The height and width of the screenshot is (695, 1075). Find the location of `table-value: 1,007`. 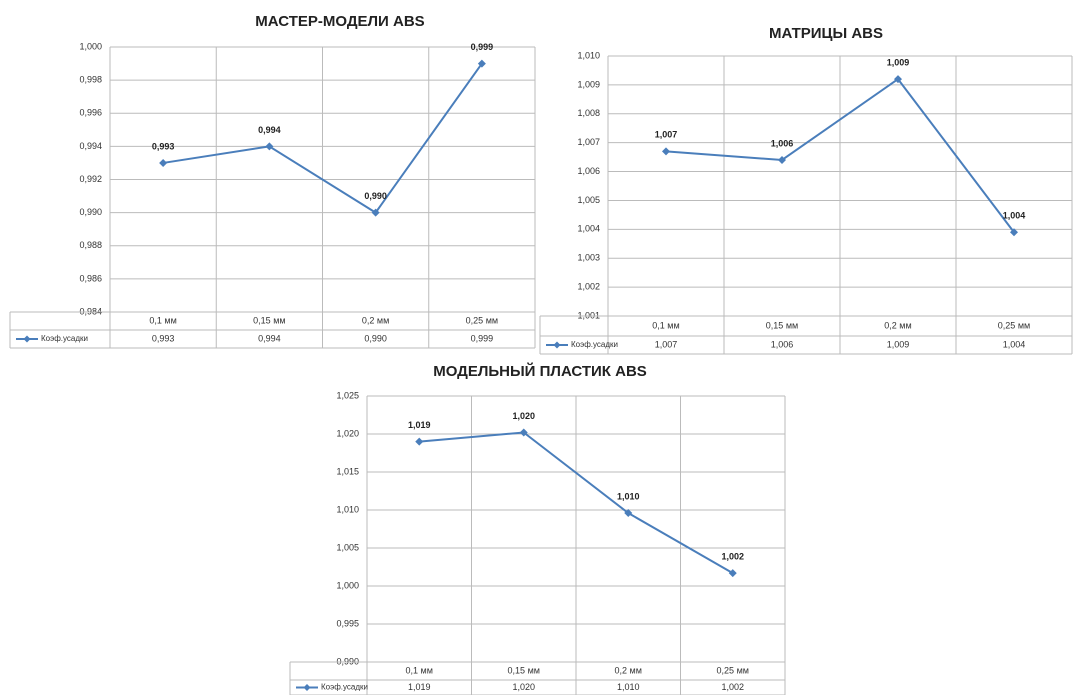

table-value: 1,007 is located at coordinates (666, 344).